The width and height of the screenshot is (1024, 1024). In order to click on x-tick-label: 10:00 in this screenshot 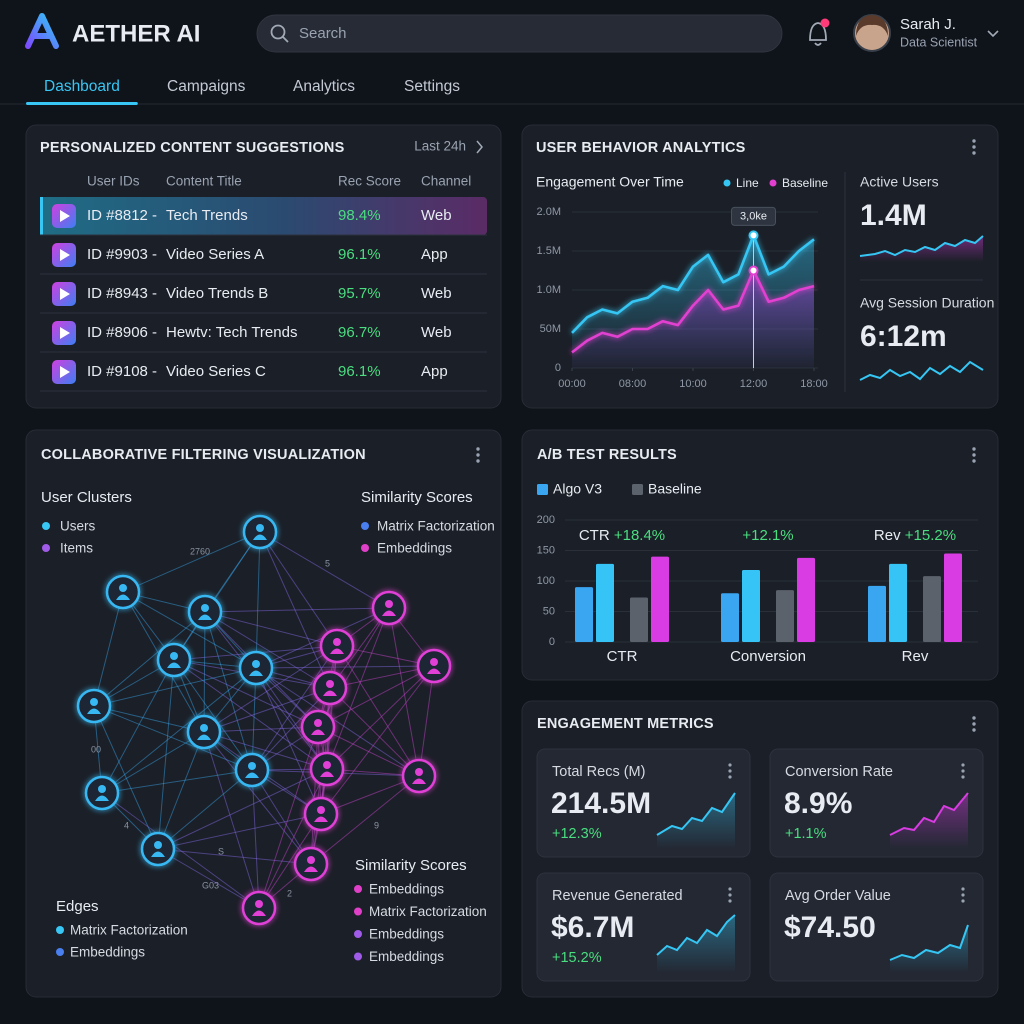, I will do `click(693, 384)`.